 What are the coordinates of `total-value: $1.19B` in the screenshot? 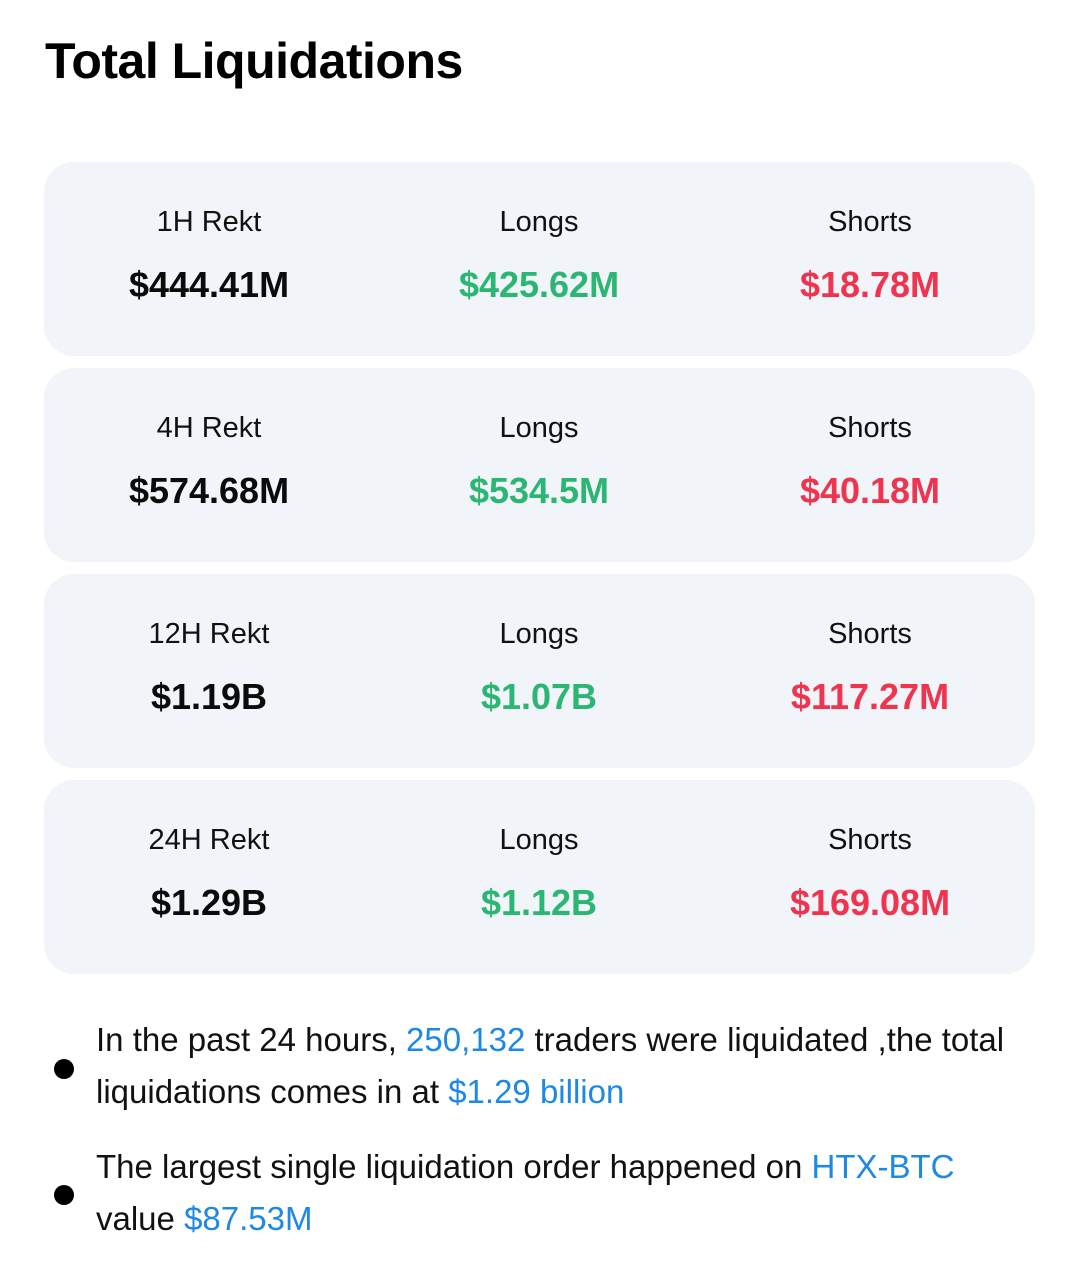 It's located at (209, 696).